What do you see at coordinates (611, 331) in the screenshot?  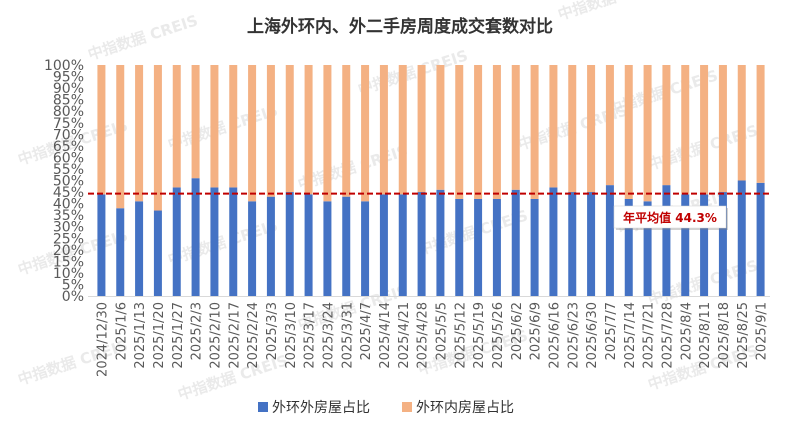 I see `x-tick-label: 2025/7/7` at bounding box center [611, 331].